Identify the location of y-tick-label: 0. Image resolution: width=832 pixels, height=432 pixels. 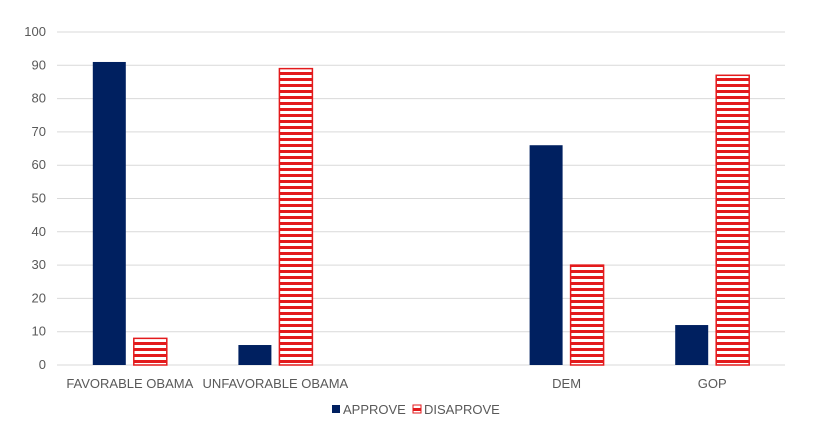
(42, 364).